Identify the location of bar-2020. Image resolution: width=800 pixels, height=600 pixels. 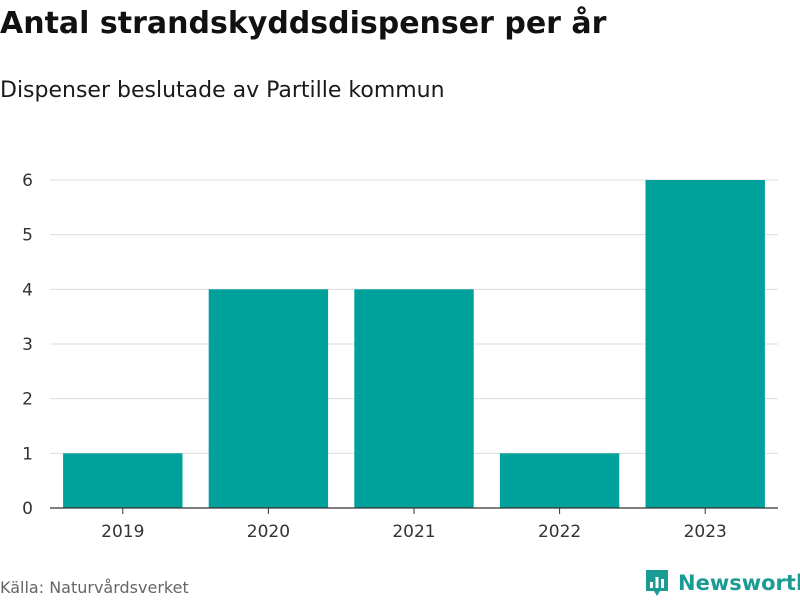
(268, 398).